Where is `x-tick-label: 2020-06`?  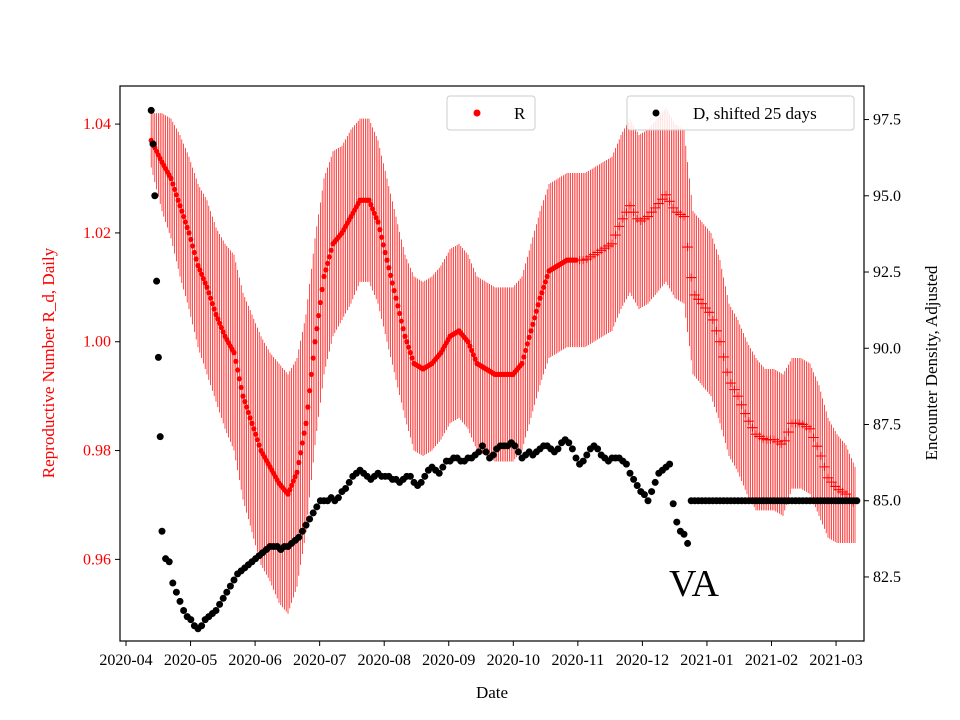
x-tick-label: 2020-06 is located at coordinates (254, 660).